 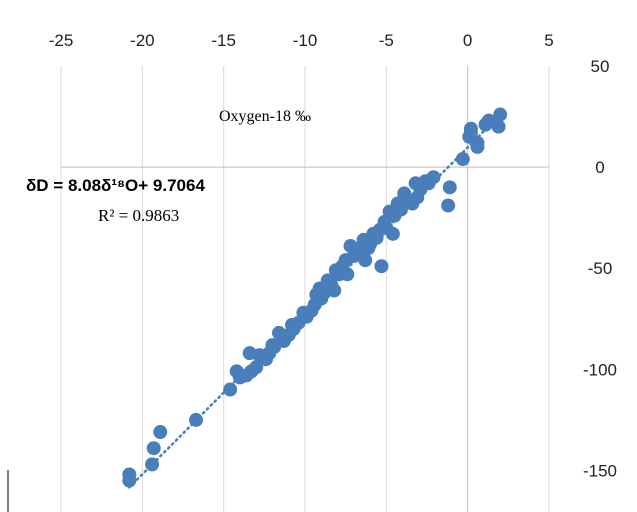 I want to click on y-tick-label: -50, so click(x=600, y=268).